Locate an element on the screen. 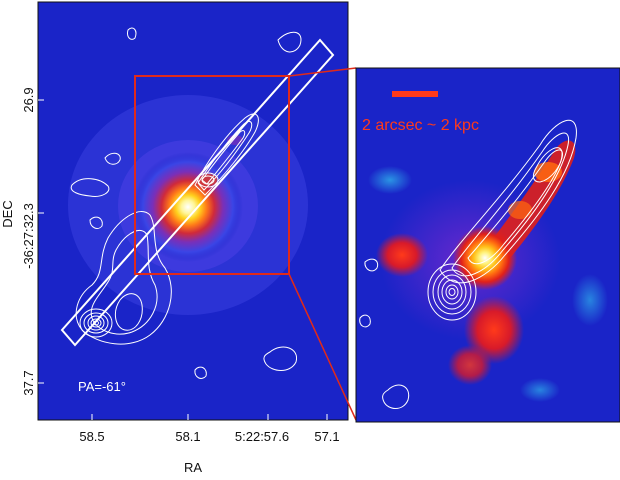 The width and height of the screenshot is (620, 480). right-faint-contour-w is located at coordinates (371, 265).